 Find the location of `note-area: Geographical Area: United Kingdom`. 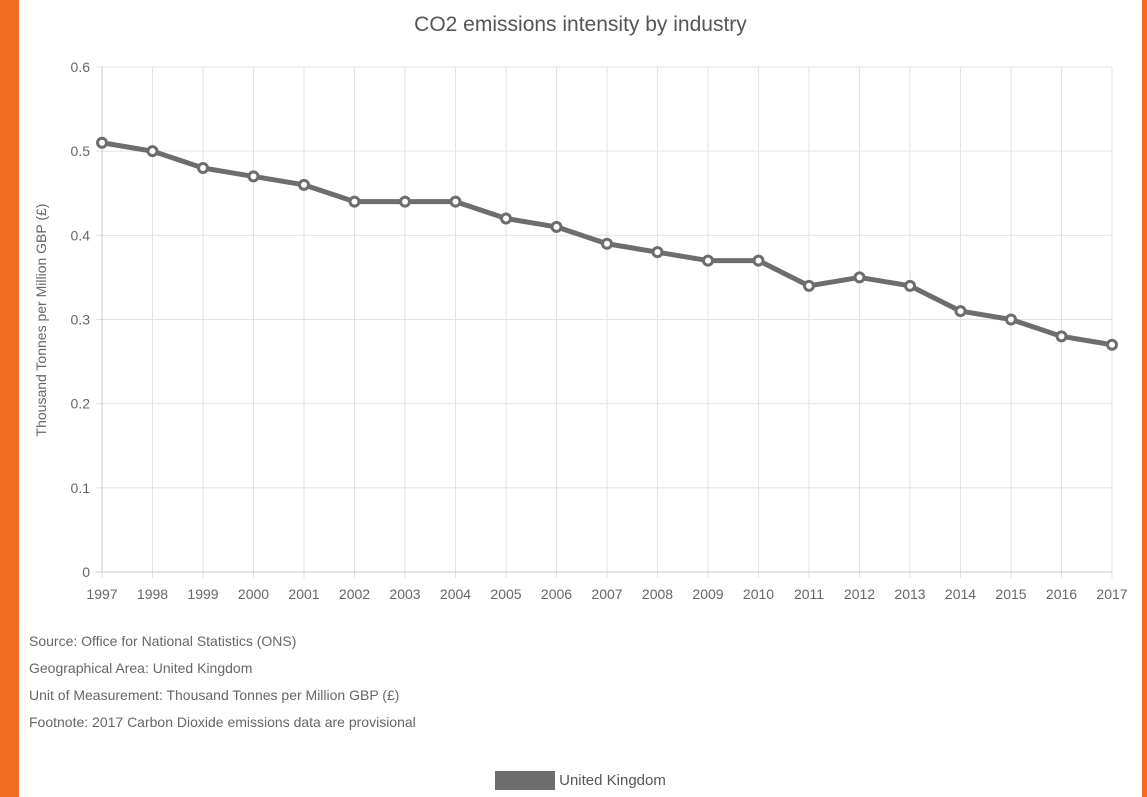

note-area: Geographical Area: United Kingdom is located at coordinates (141, 668).